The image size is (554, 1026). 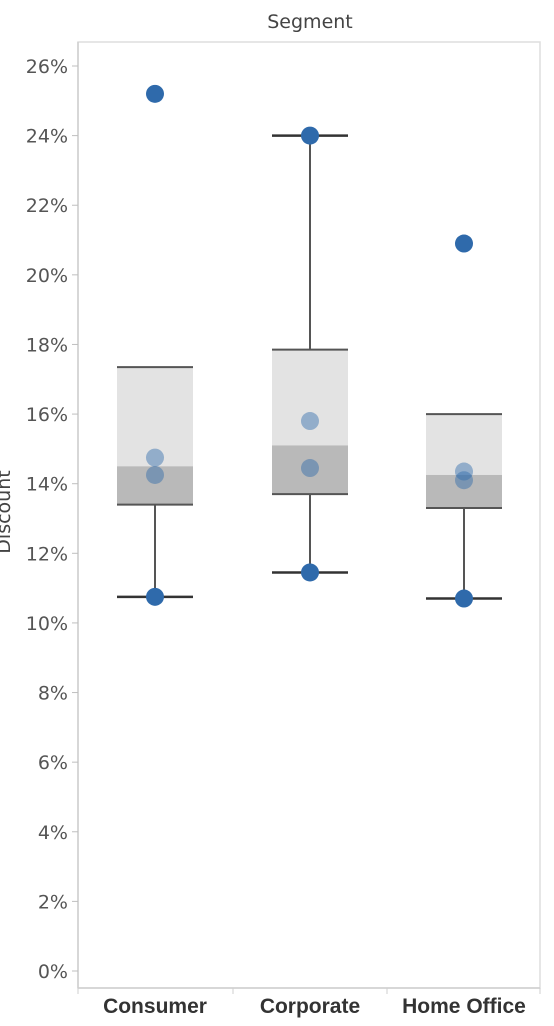 What do you see at coordinates (53, 902) in the screenshot?
I see `y-tick-label: 2%` at bounding box center [53, 902].